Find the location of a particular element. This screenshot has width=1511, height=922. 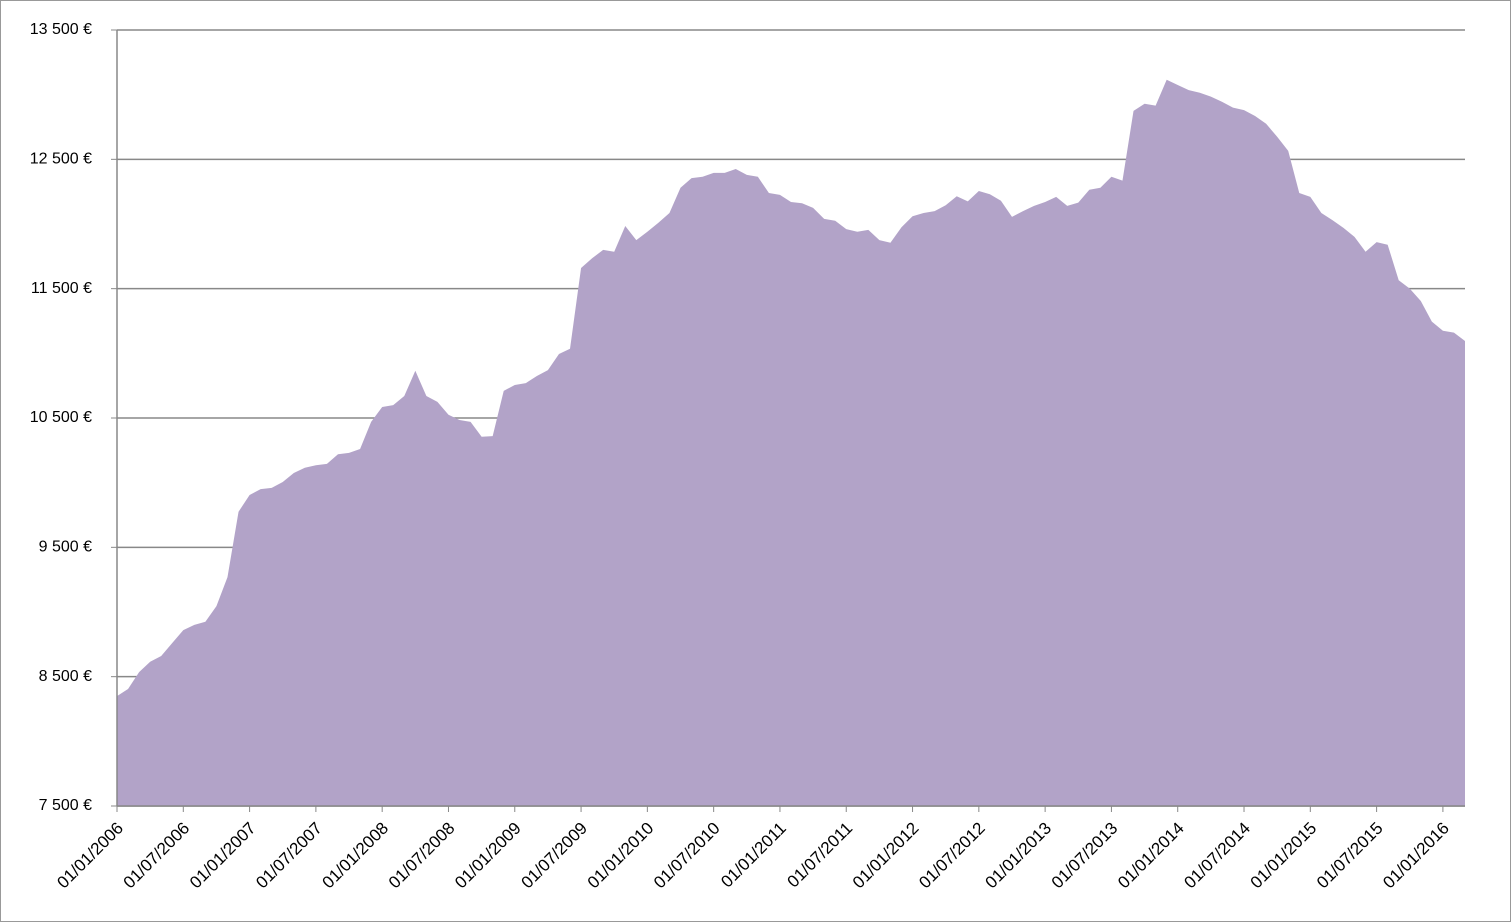

y-tick-label: 12 500 € is located at coordinates (61, 159).